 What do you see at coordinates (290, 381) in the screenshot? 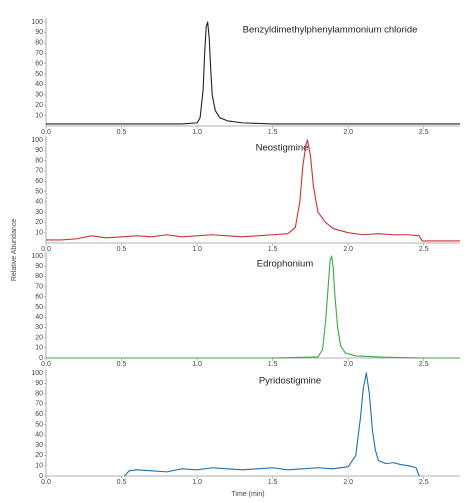
I see `panel-title: Pyridostigmine` at bounding box center [290, 381].